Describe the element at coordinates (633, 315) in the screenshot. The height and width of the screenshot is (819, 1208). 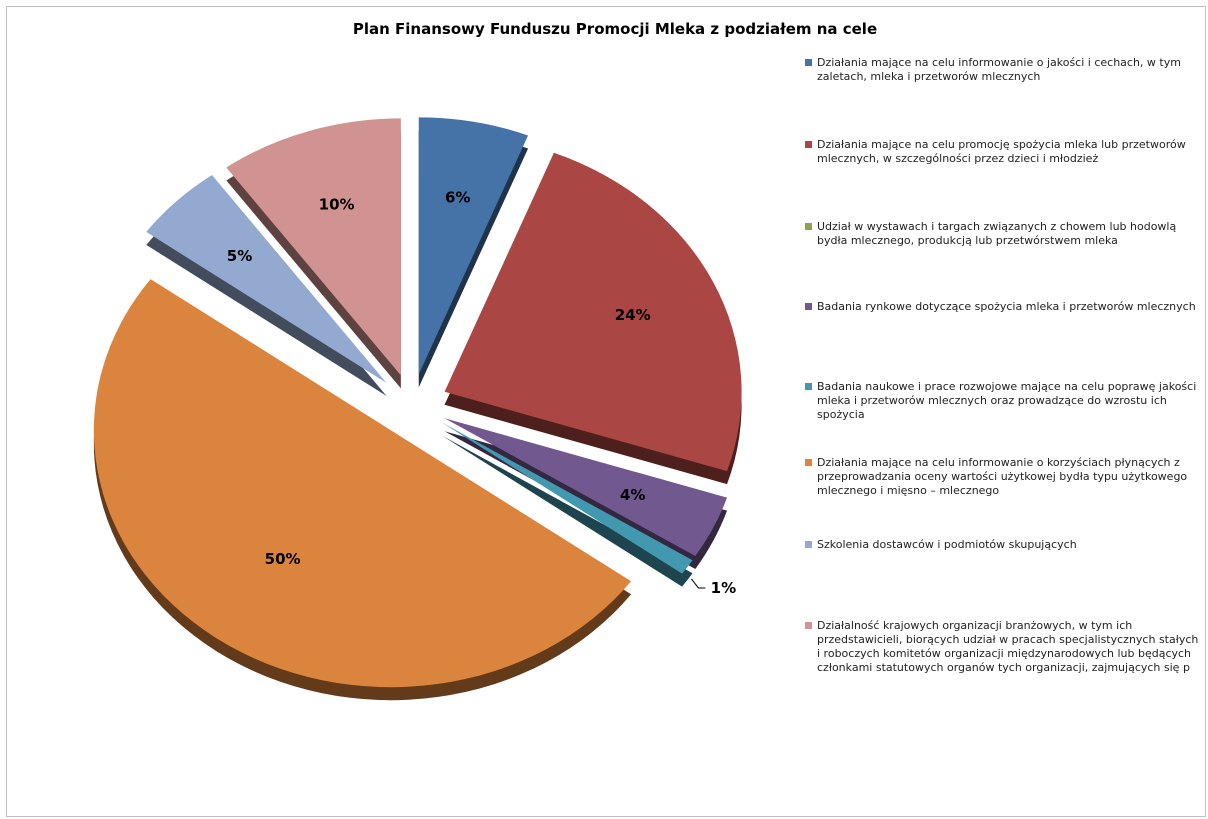
I see `slice-label-2: 24%` at that location.